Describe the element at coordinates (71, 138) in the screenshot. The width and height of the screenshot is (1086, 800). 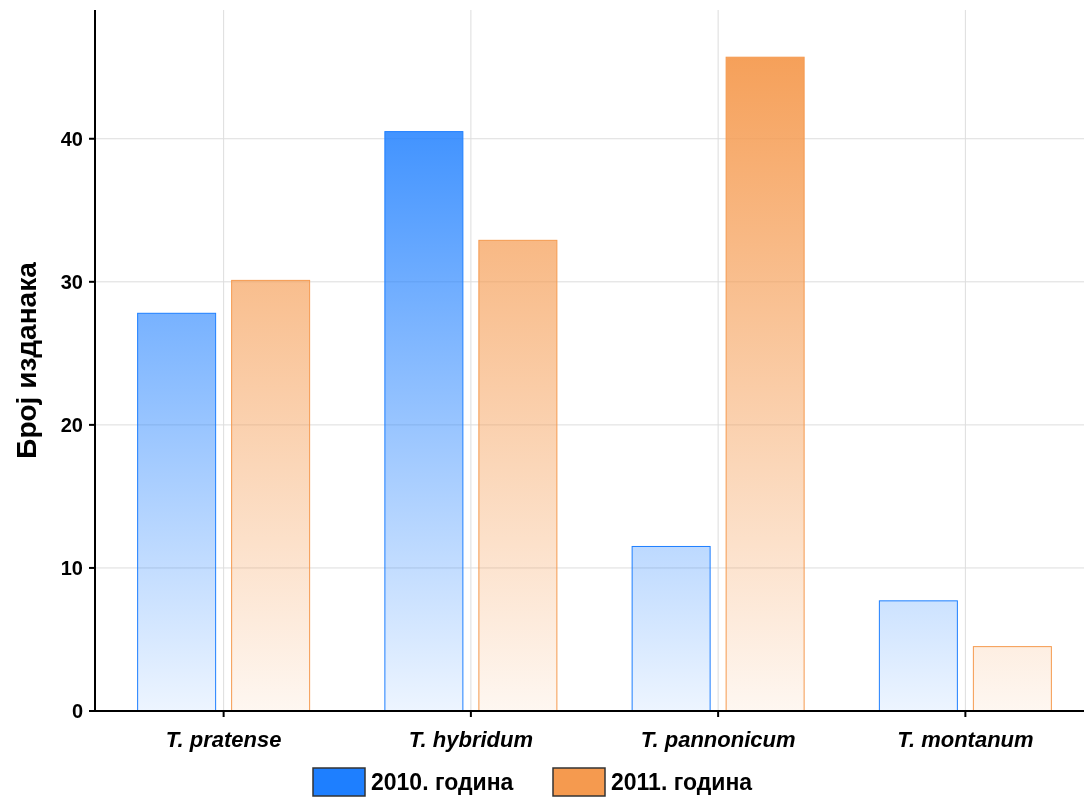
I see `y-tick-label: 40` at that location.